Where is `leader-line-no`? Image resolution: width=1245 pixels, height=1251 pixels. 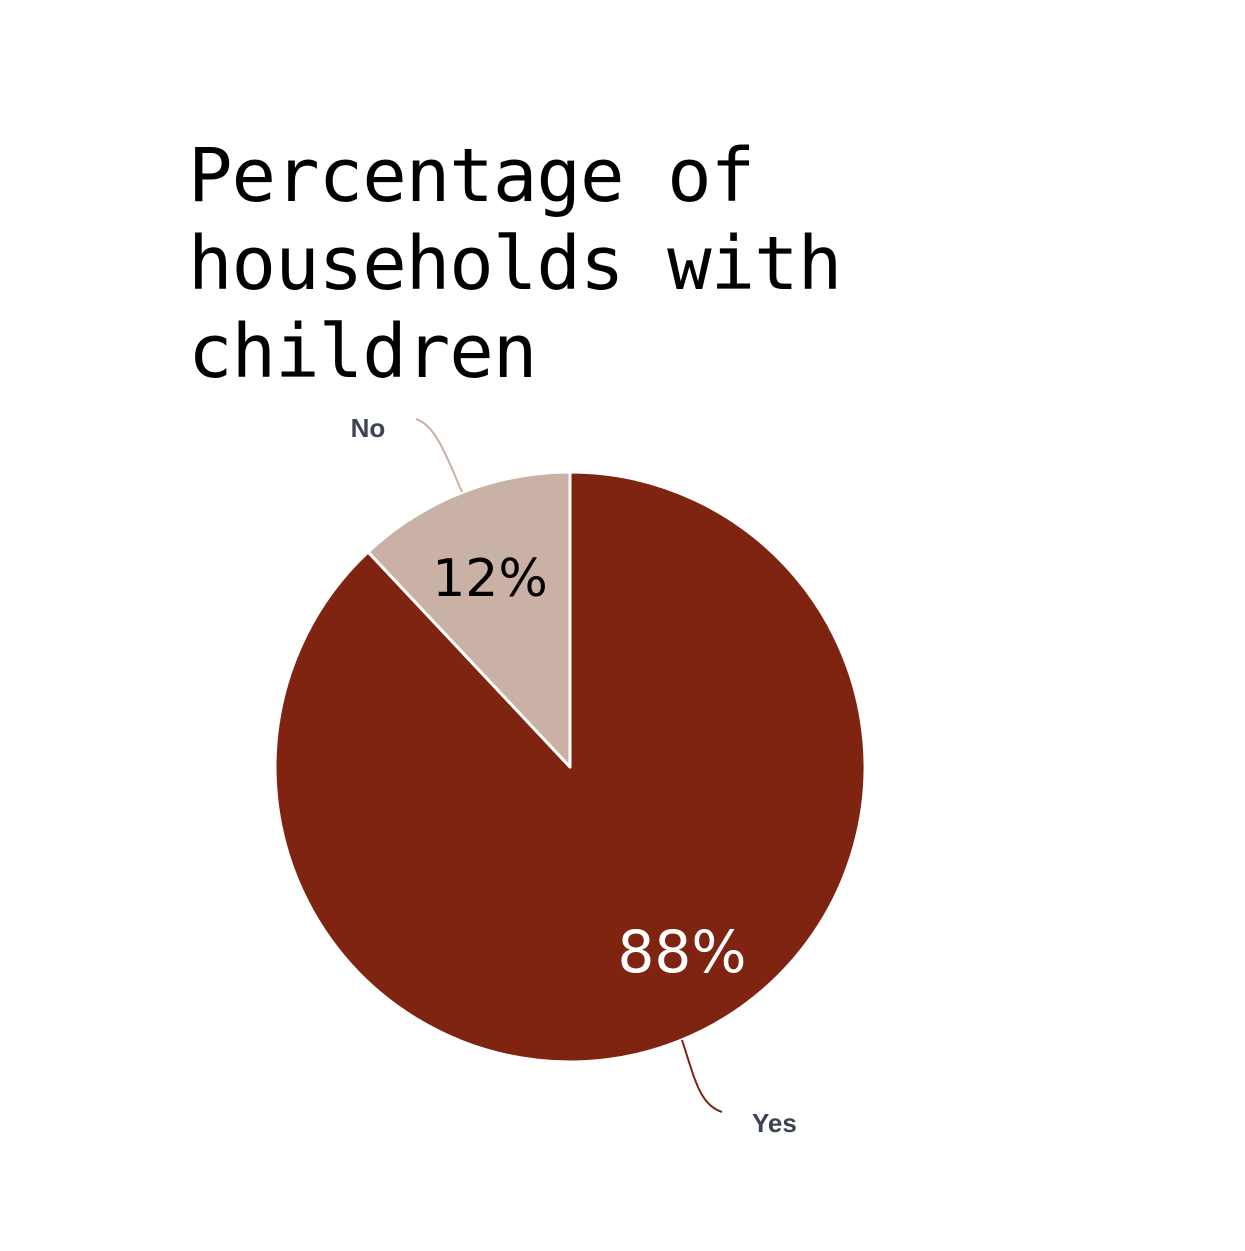 leader-line-no is located at coordinates (439, 455).